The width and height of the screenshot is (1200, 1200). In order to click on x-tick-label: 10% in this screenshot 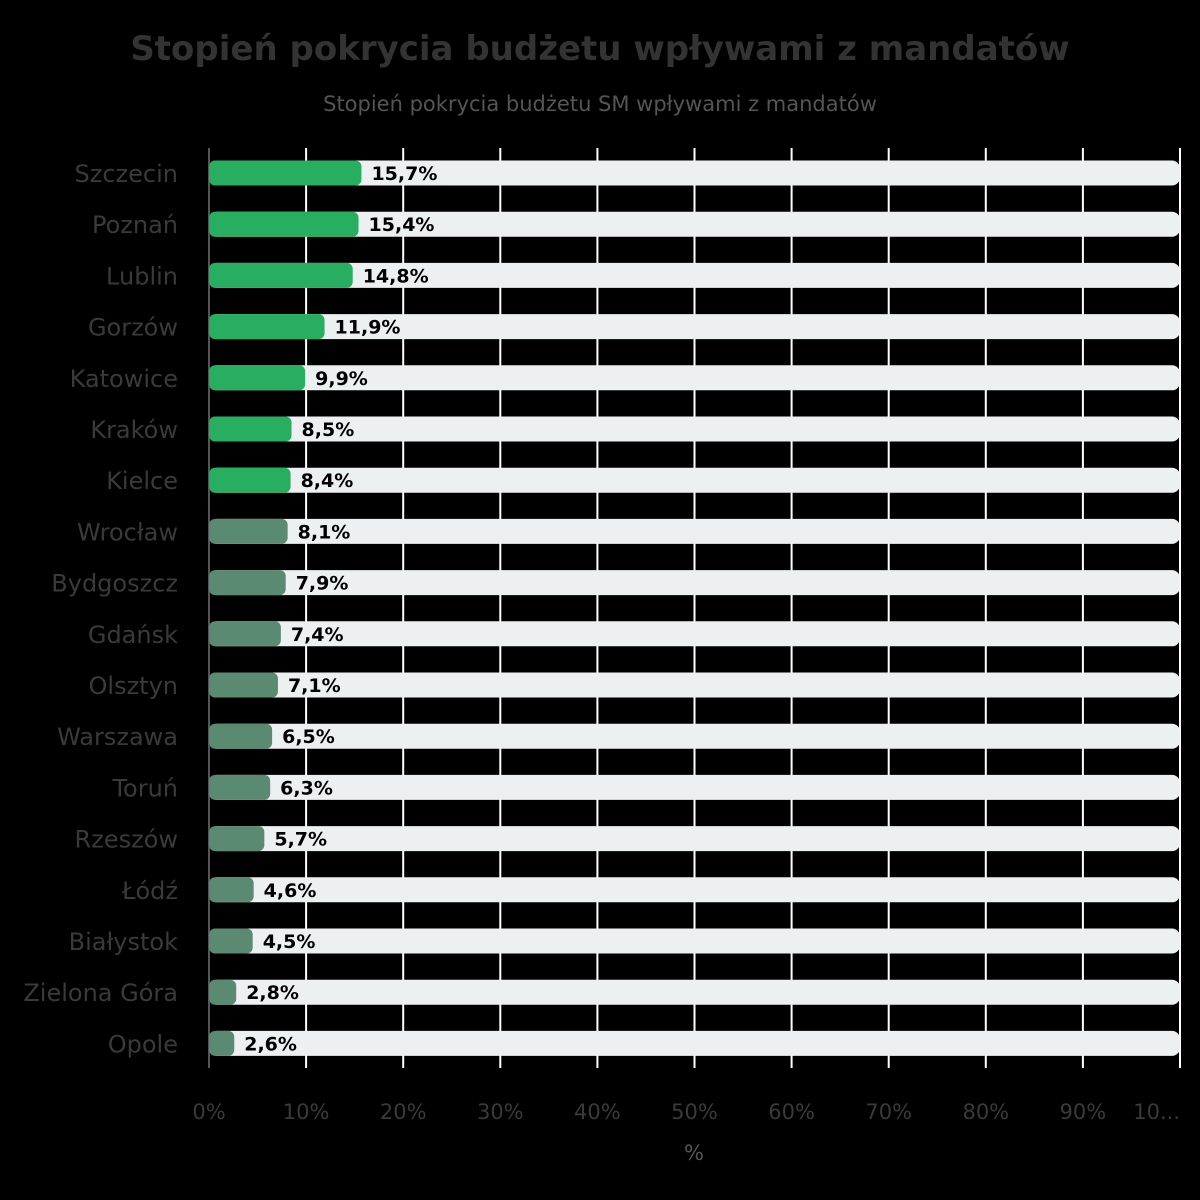, I will do `click(306, 1112)`.